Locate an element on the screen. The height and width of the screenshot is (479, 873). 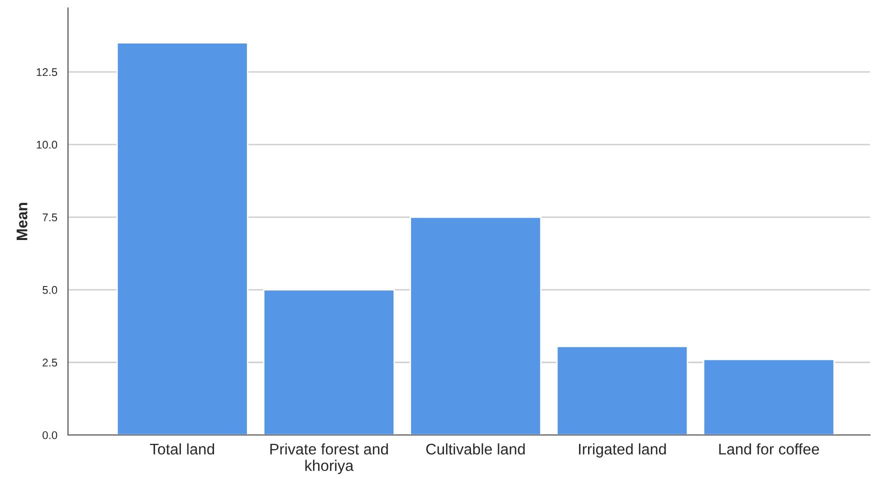
y-tick-label: 0.0 is located at coordinates (50, 435).